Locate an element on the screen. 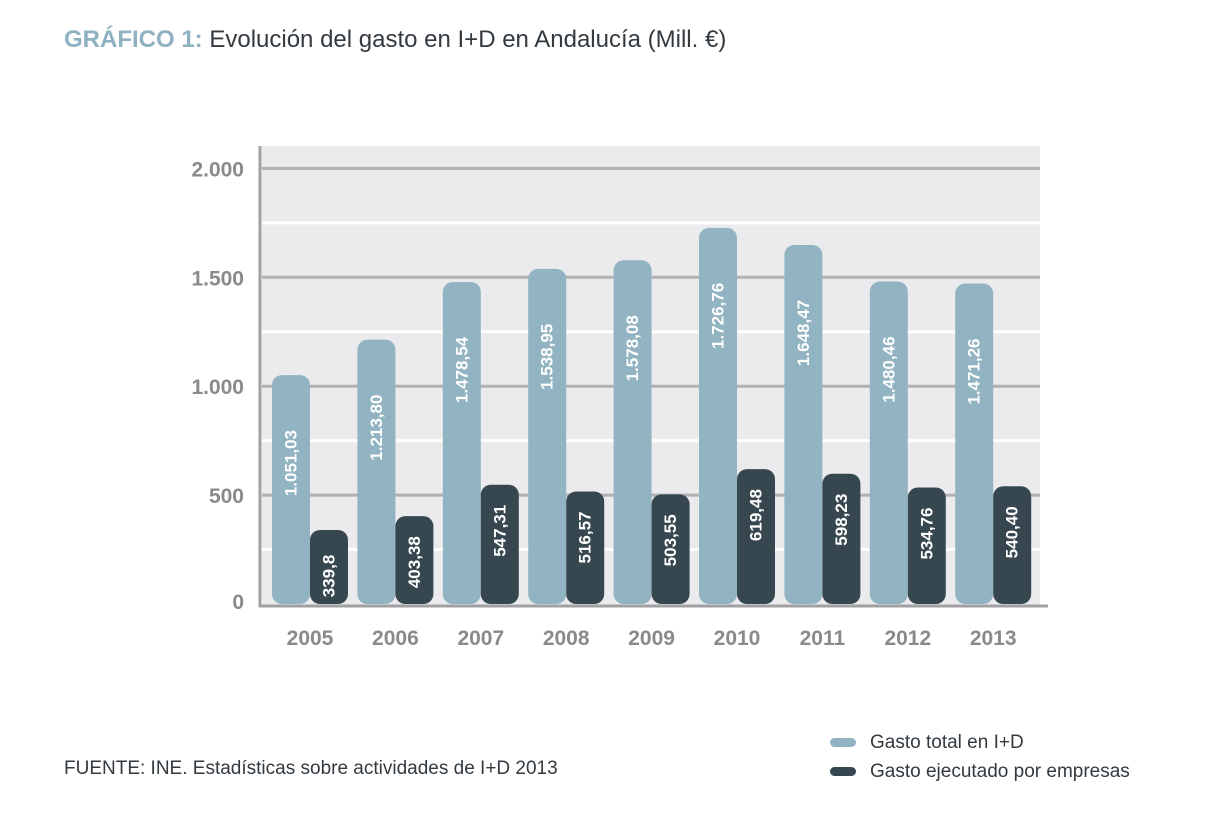 The width and height of the screenshot is (1220, 820). bar-label-empresas: 534,76 is located at coordinates (926, 534).